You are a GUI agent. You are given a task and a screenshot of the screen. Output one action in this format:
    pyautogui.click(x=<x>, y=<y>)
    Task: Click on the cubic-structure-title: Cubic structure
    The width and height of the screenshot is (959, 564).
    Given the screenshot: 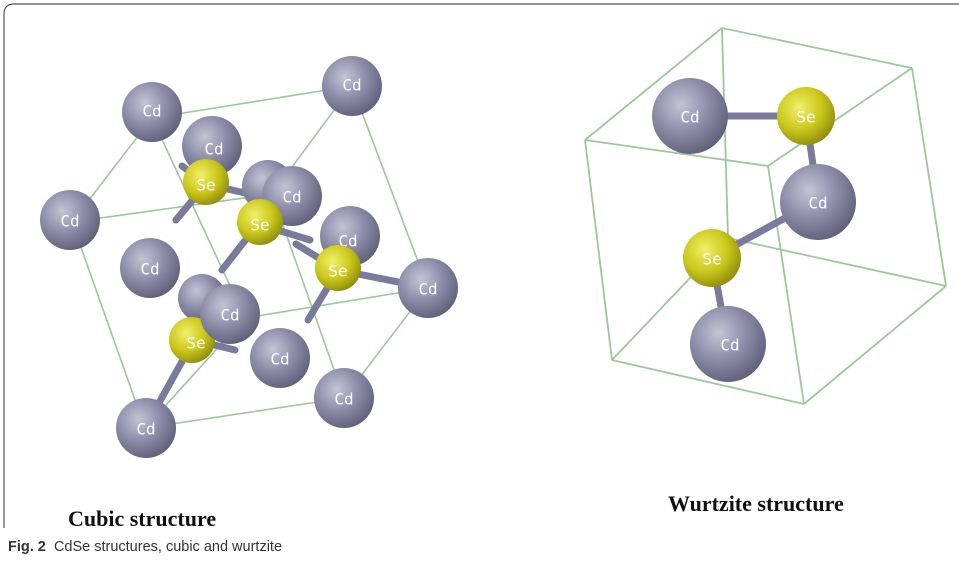 What is the action you would take?
    pyautogui.click(x=142, y=518)
    